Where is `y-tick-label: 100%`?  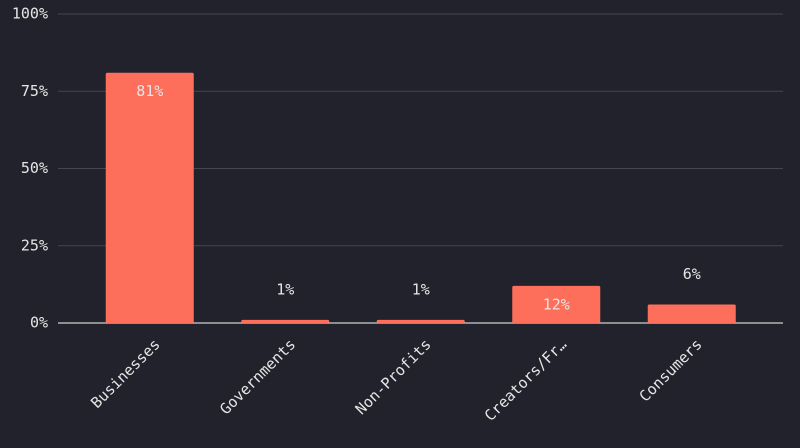 y-tick-label: 100% is located at coordinates (30, 14).